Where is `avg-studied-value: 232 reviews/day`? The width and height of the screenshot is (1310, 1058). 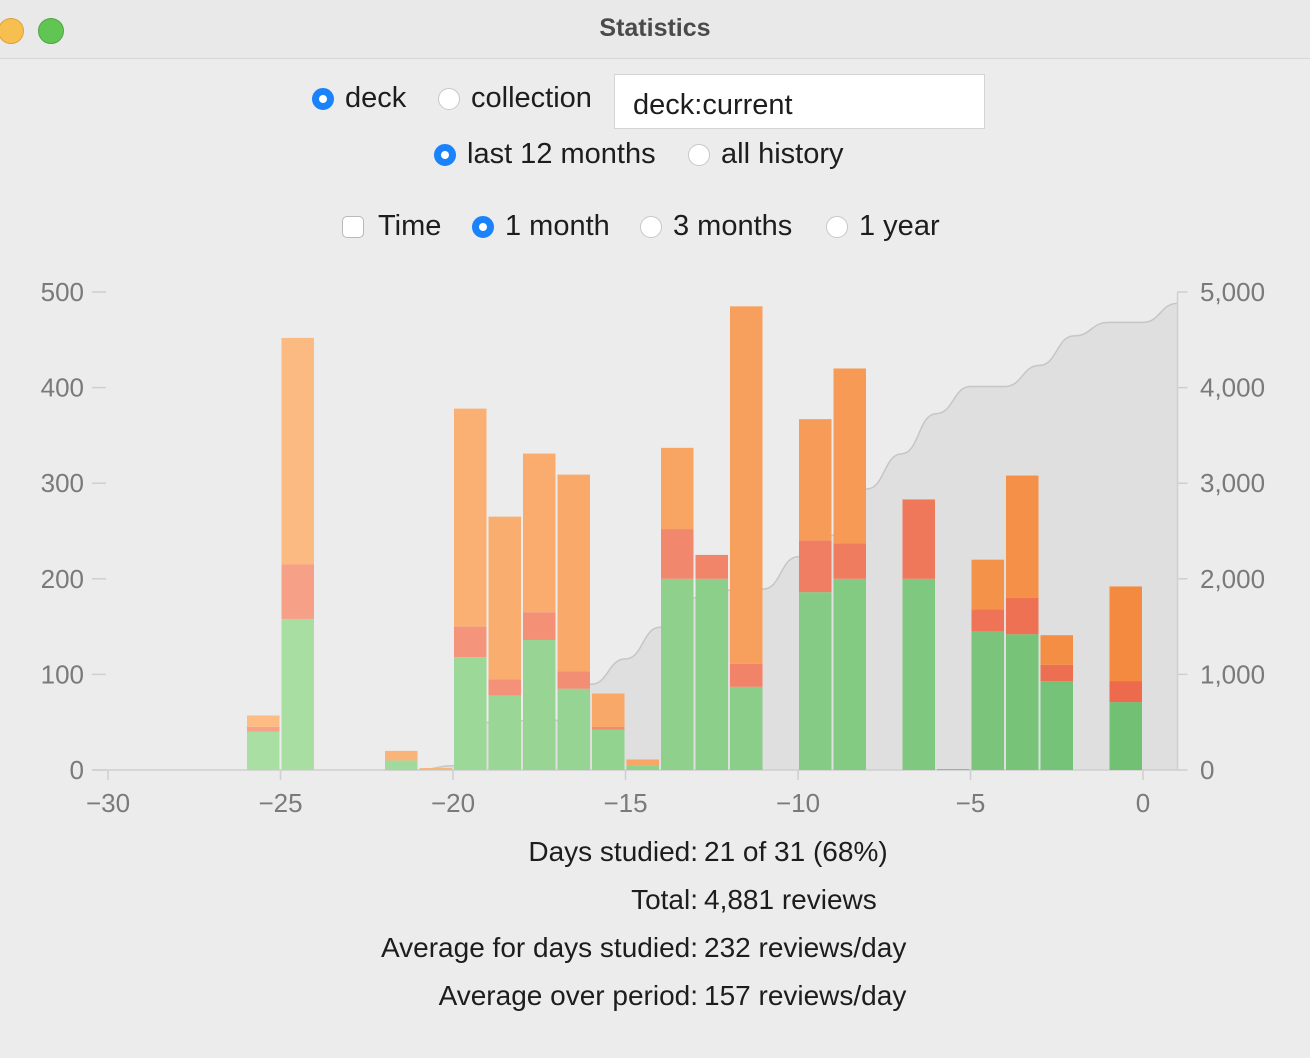
avg-studied-value: 232 reviews/day is located at coordinates (805, 947).